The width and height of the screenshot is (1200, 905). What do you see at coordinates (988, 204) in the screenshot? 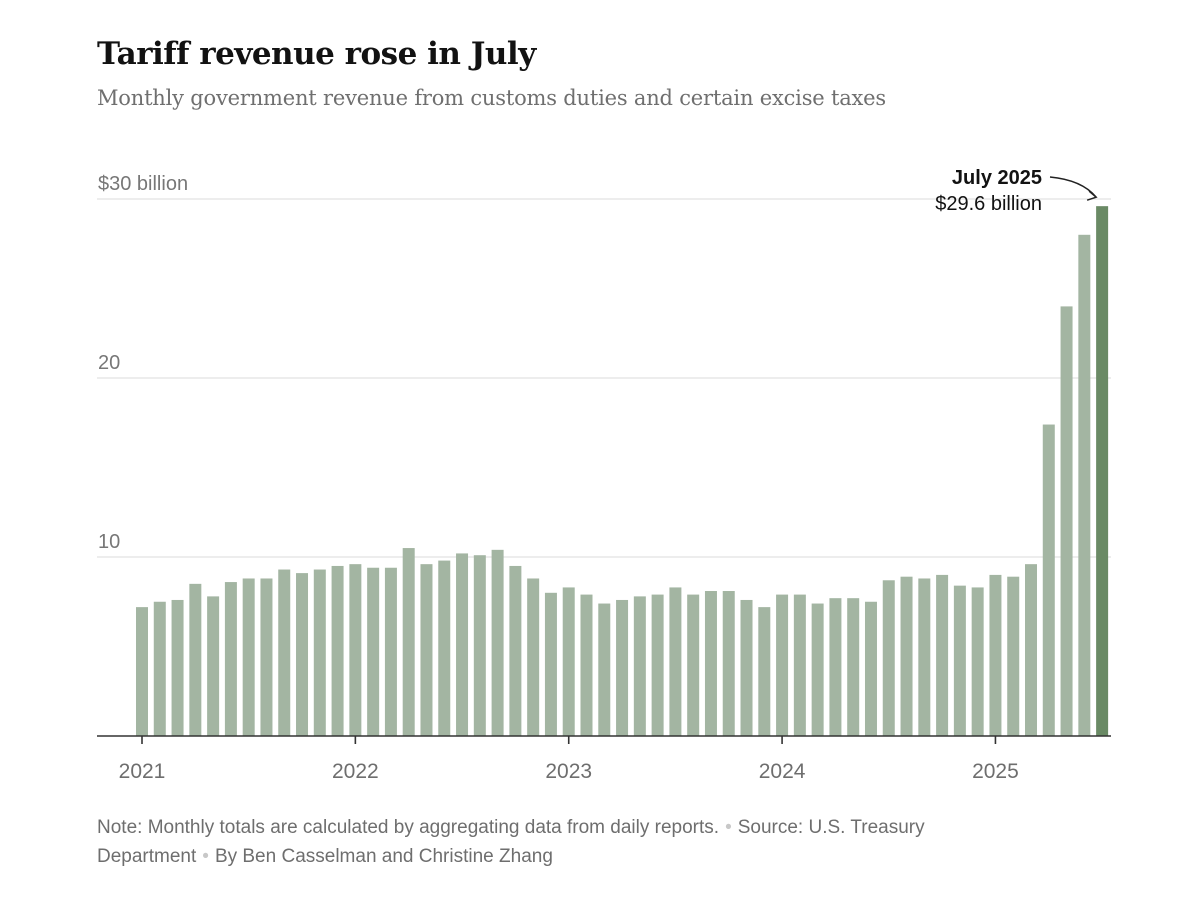
I see `annotation-value: $29.6 billion` at bounding box center [988, 204].